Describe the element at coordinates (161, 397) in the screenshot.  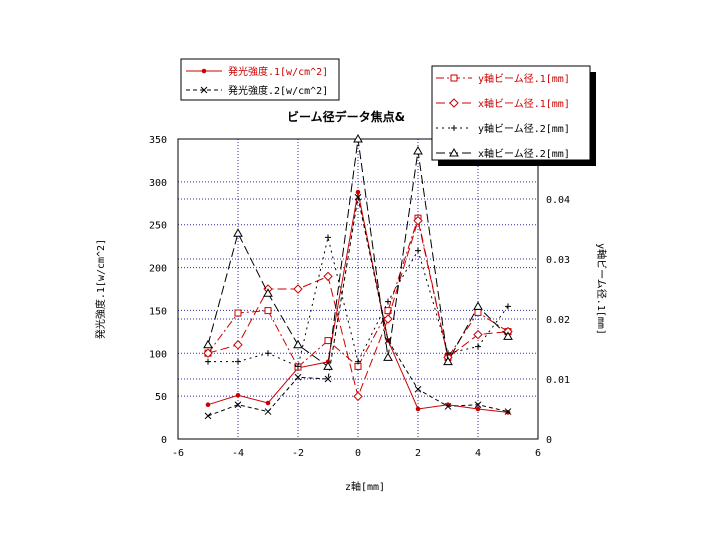
I see `y-tick-label: 50` at that location.